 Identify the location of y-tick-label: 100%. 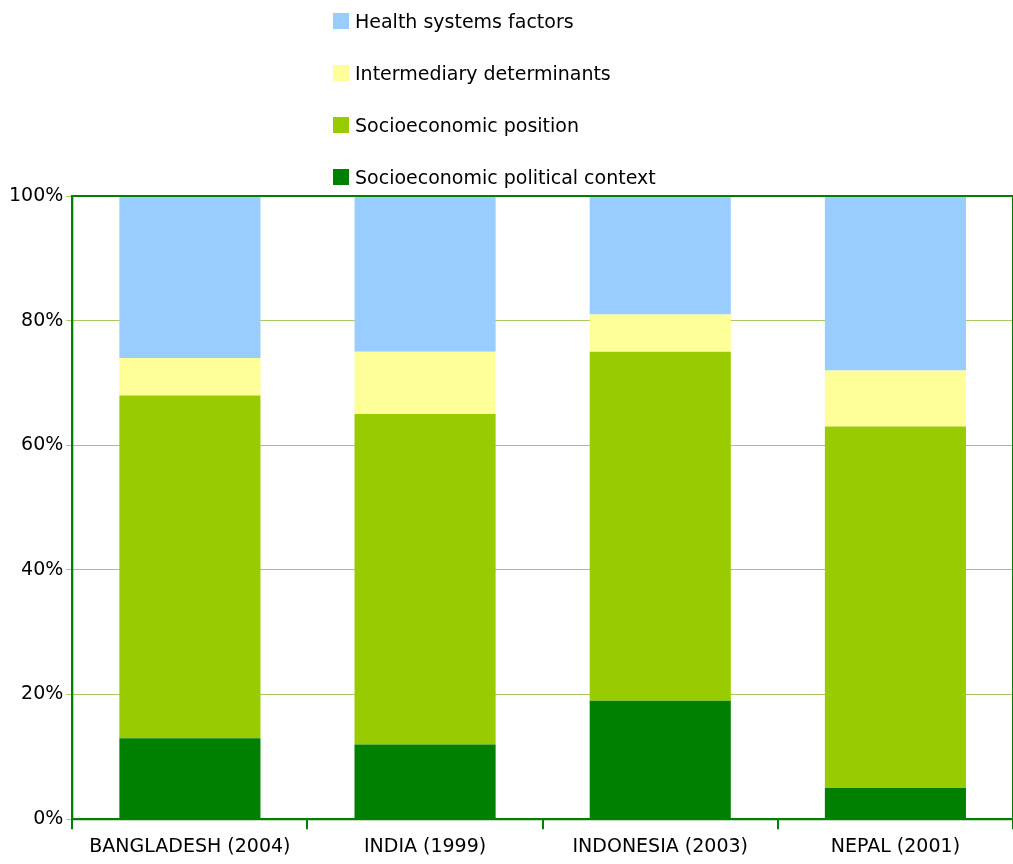
(36, 193).